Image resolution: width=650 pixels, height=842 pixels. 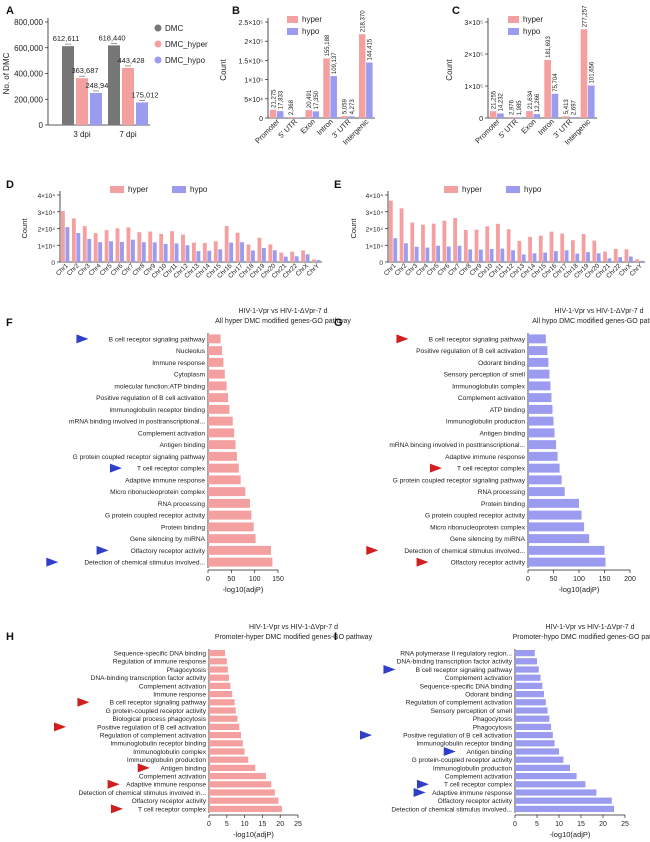 What do you see at coordinates (528, 126) in the screenshot?
I see `category-label: Exon` at bounding box center [528, 126].